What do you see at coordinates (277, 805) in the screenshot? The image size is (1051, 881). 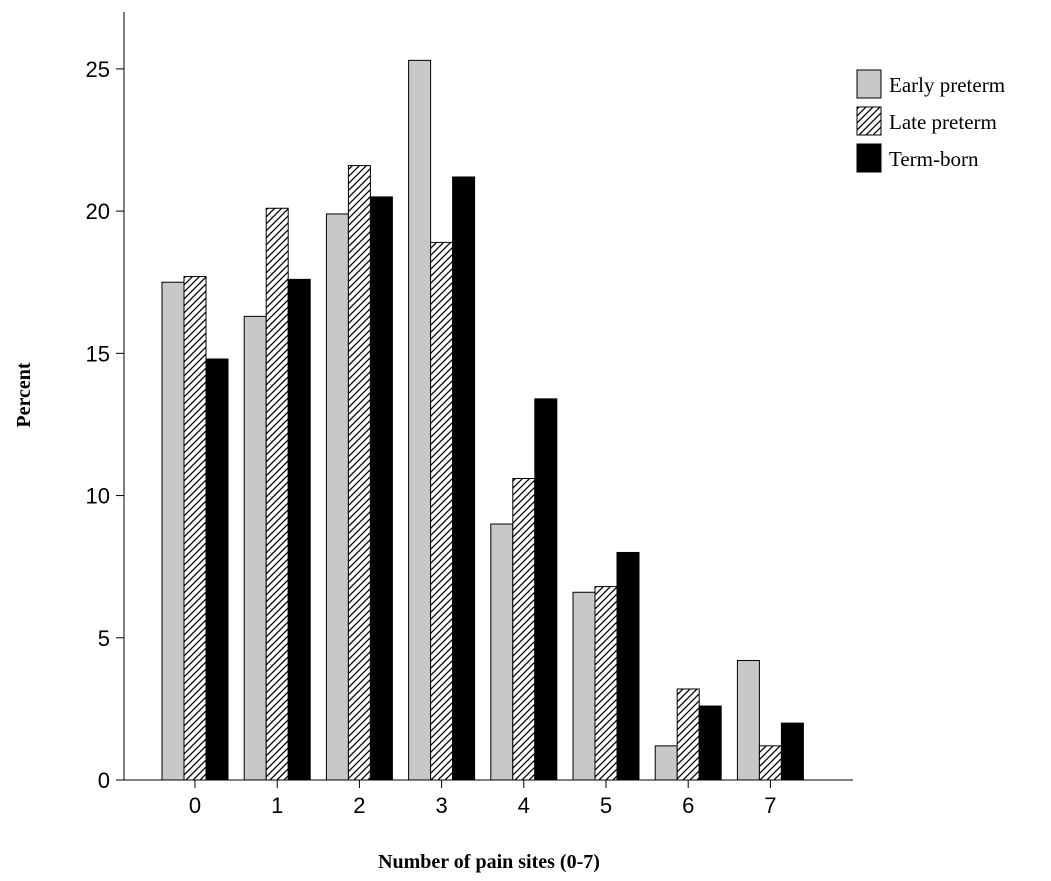 I see `x-tick-label: 1` at bounding box center [277, 805].